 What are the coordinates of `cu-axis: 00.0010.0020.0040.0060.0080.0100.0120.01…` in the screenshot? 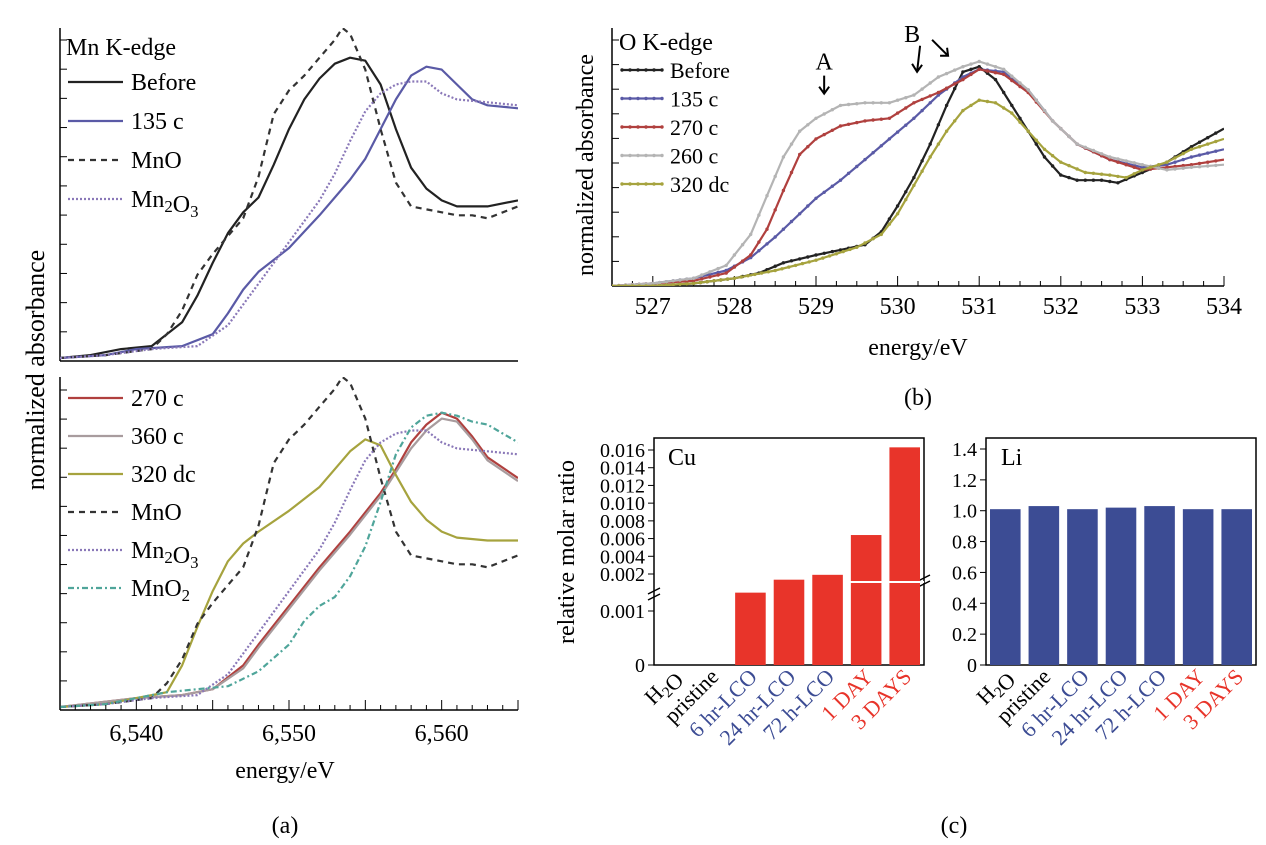 It's located at (765, 558).